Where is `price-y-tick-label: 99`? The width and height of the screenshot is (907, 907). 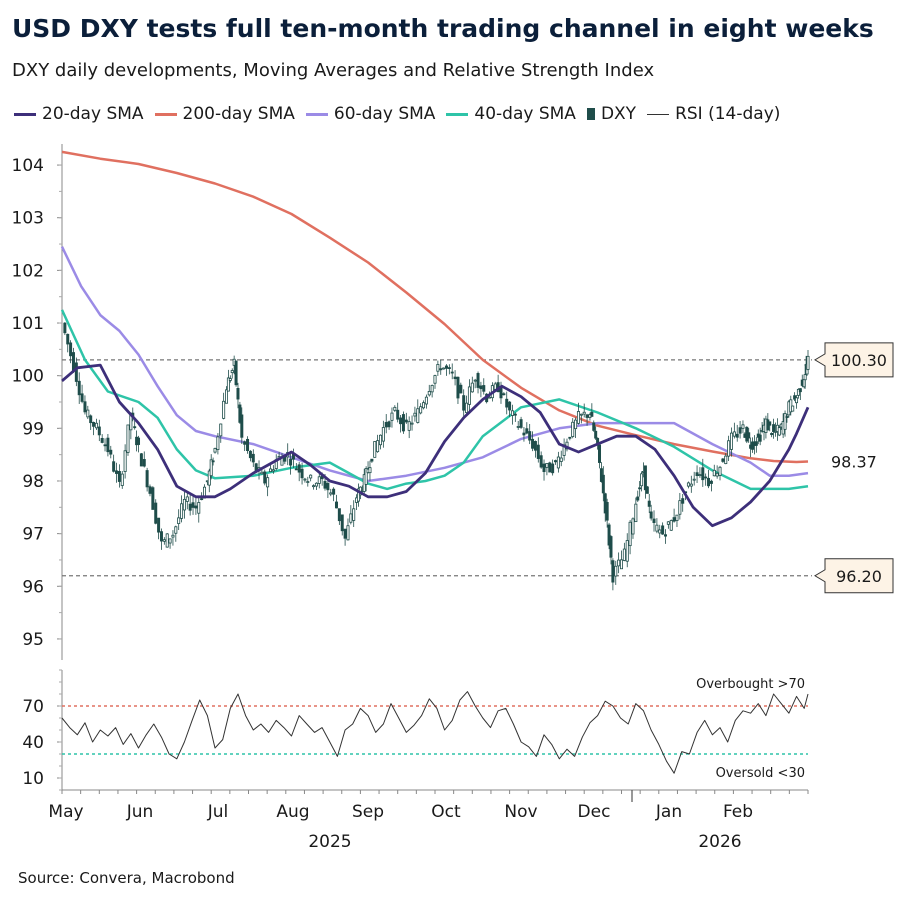
price-y-tick-label: 99 is located at coordinates (33, 429).